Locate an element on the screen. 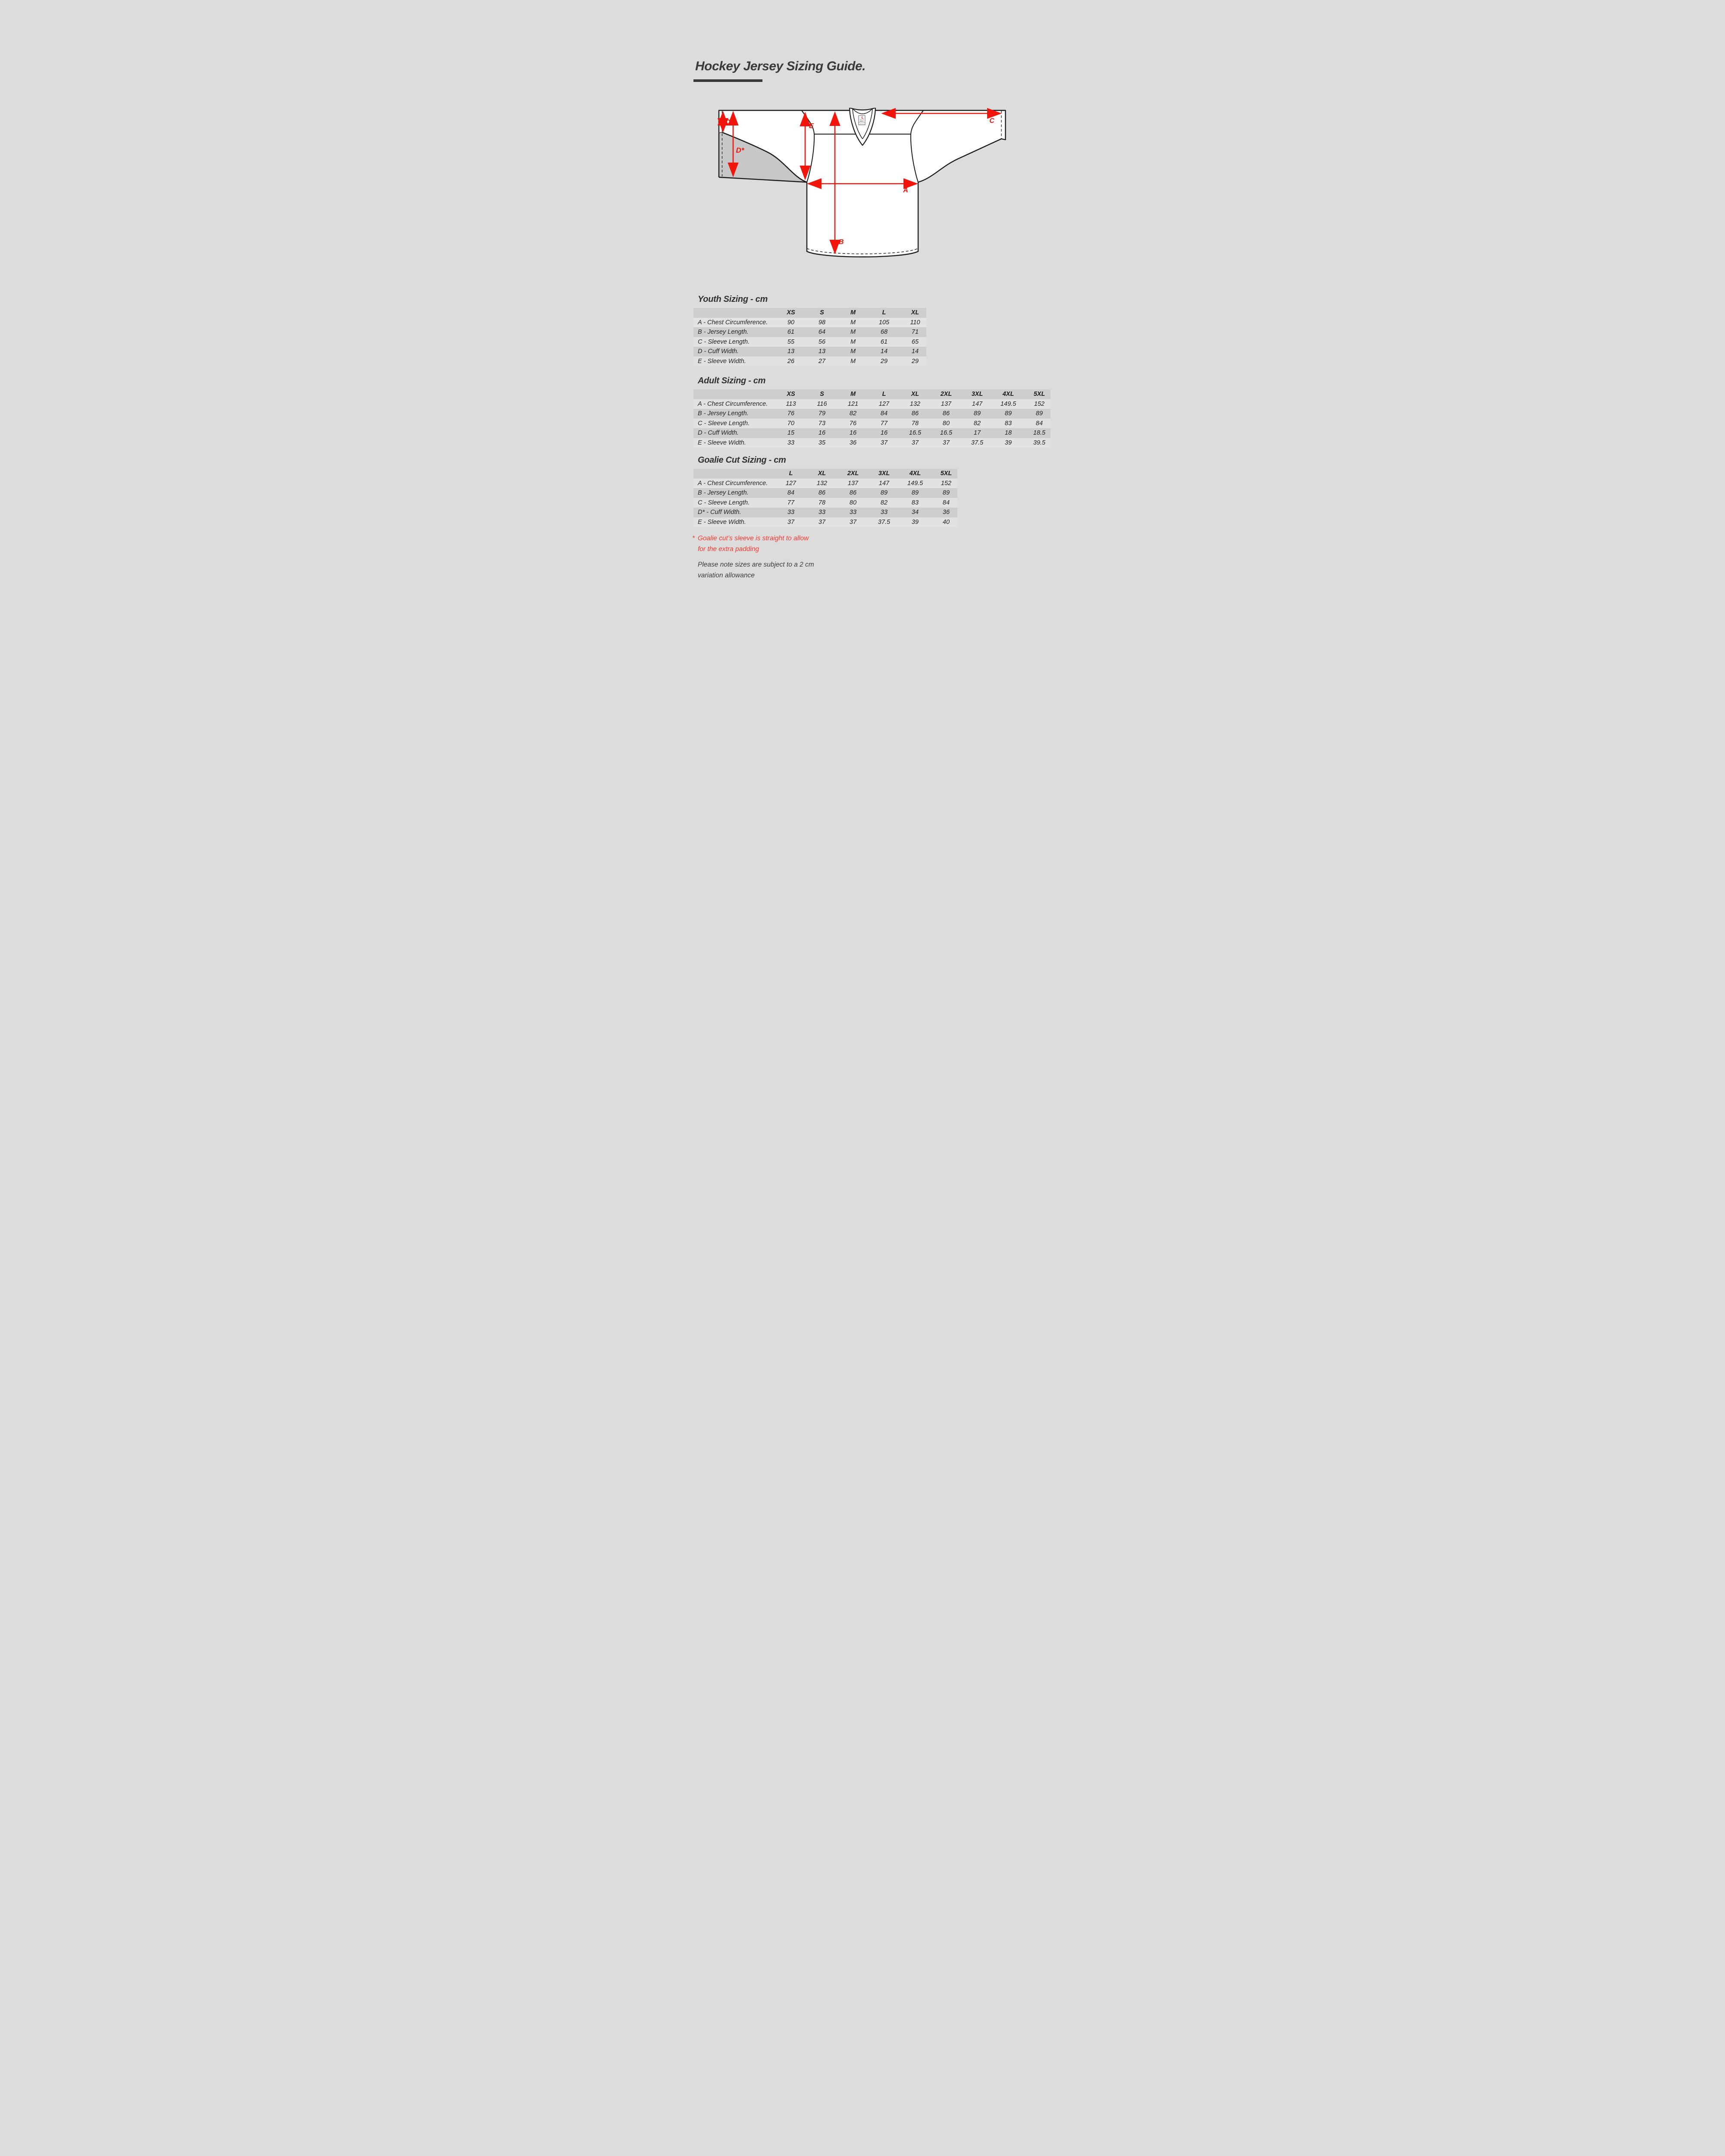 This screenshot has height=2156, width=1725. spec-value-cell: 37.5 is located at coordinates (885, 522).